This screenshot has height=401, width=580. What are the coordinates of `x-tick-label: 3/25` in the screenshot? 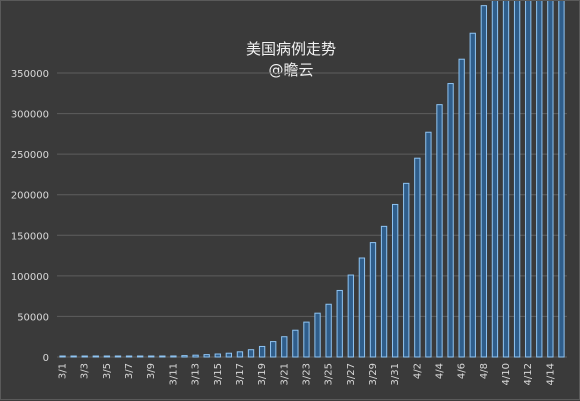 It's located at (329, 374).